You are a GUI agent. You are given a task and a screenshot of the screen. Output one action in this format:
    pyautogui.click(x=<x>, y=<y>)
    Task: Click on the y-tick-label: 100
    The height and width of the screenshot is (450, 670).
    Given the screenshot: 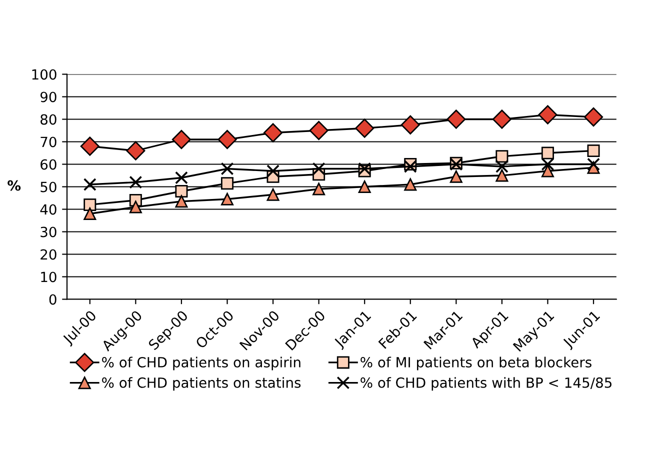 What is the action you would take?
    pyautogui.click(x=44, y=74)
    